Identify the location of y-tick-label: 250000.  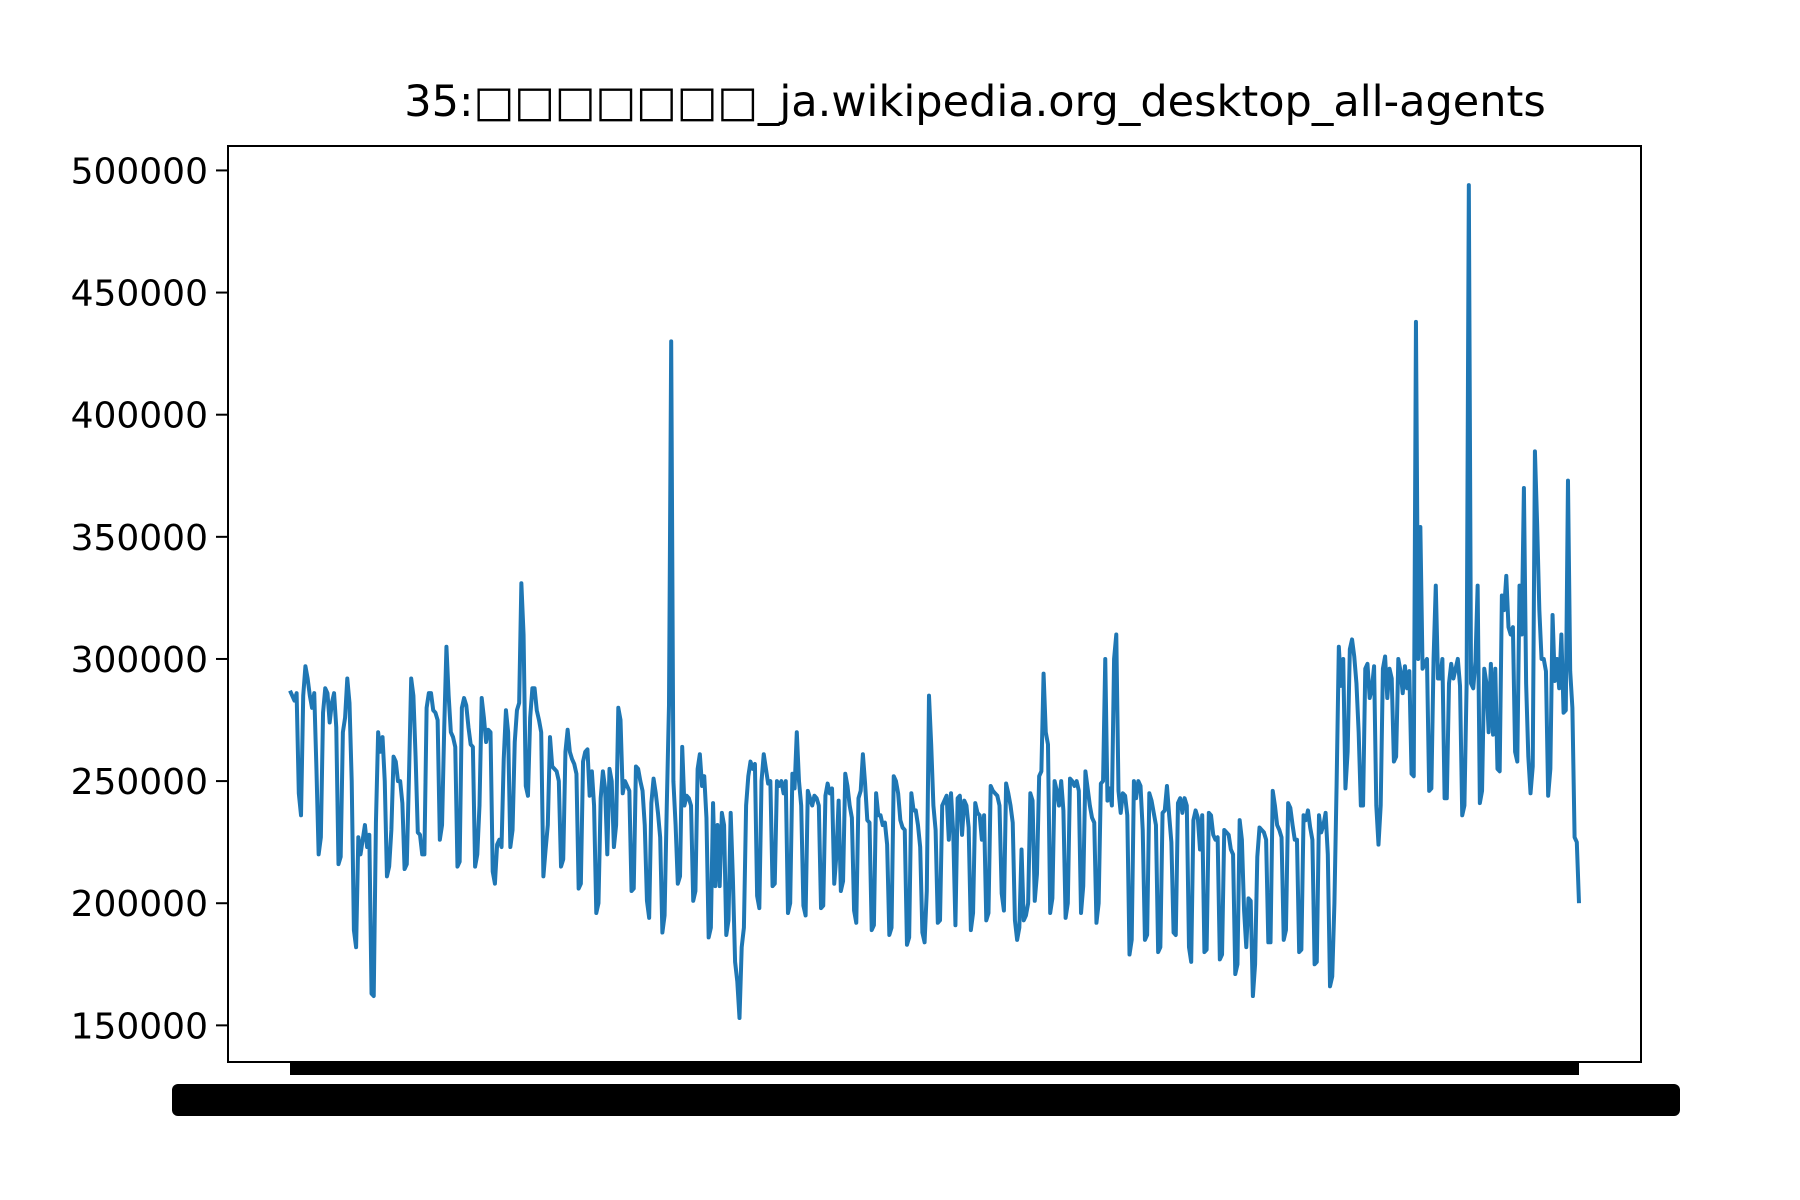
(139, 782).